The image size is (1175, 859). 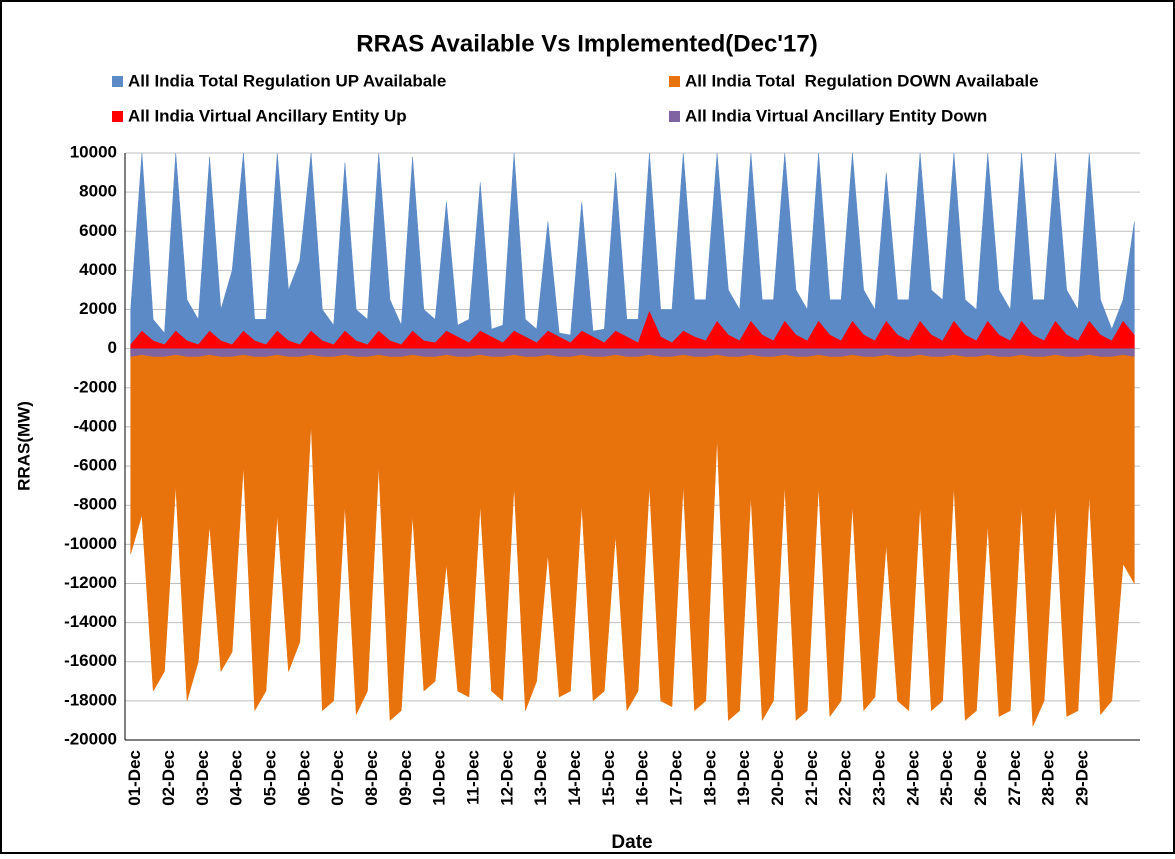 I want to click on y-tick-label: -4000, so click(x=95, y=425).